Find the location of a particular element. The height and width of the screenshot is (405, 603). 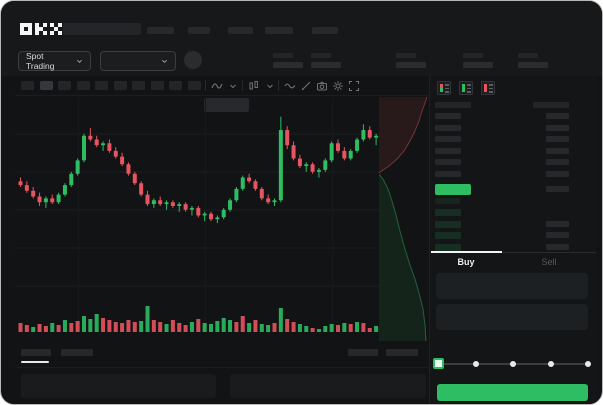

active-tab-underline is located at coordinates (35, 362).